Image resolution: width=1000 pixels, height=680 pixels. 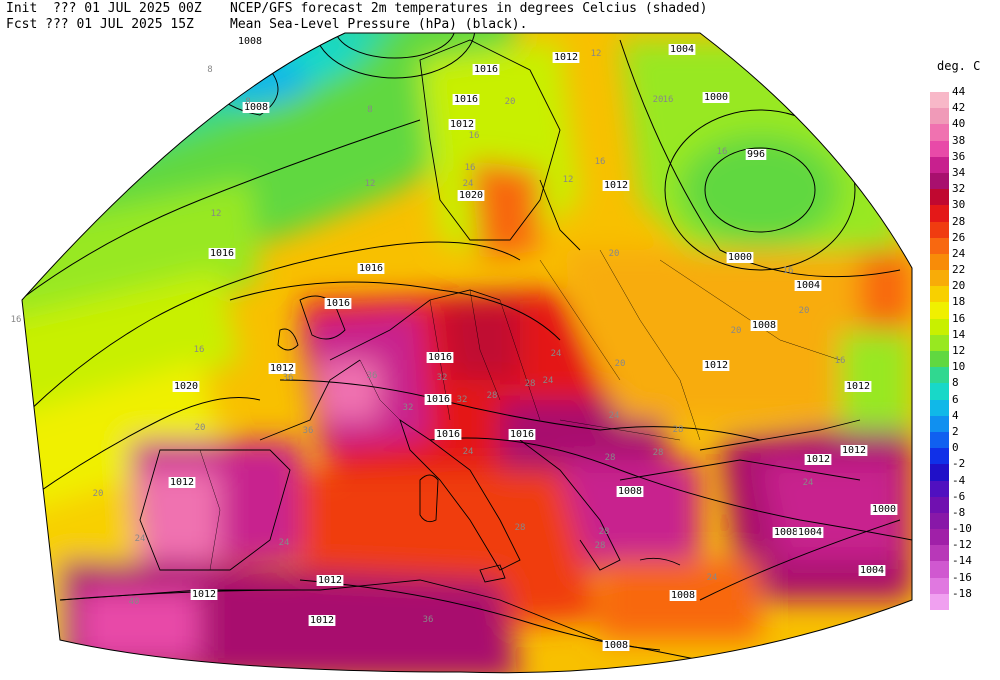 What do you see at coordinates (965, 129) in the screenshot?
I see `legend-entry: 40` at bounding box center [965, 129].